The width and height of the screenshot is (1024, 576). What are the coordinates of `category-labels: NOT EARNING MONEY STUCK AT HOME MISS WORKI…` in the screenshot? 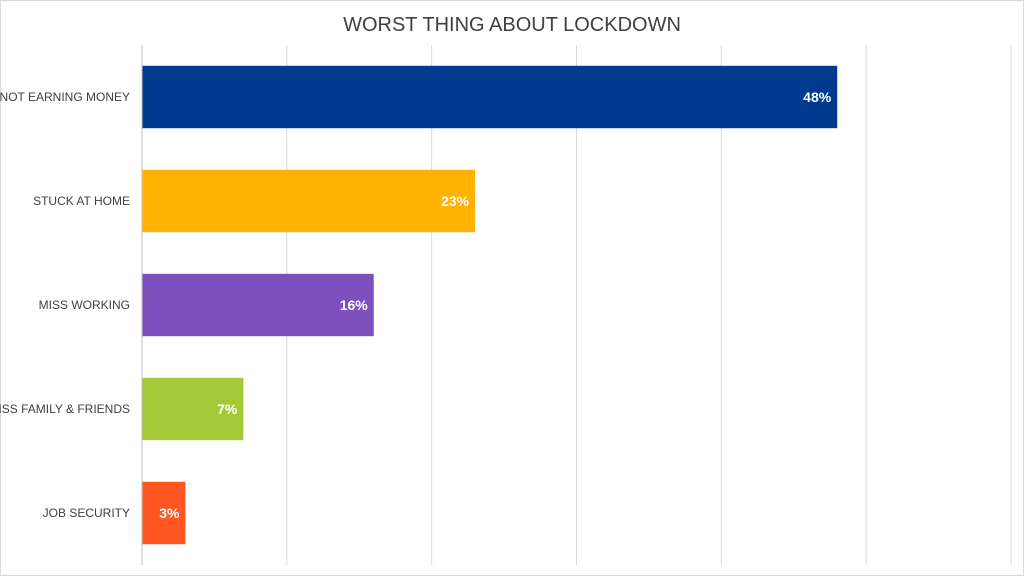 It's located at (65, 305).